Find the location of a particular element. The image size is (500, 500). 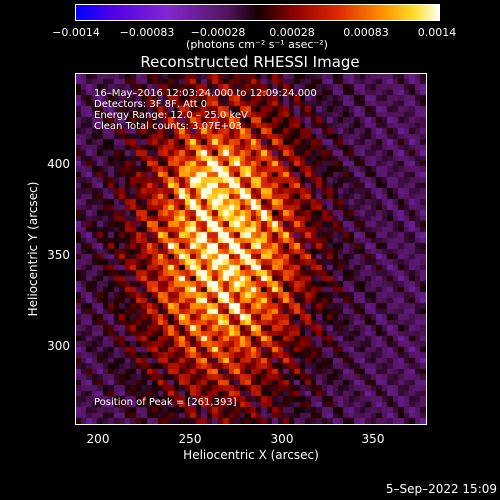

colorbar-unit-label: (photons cm⁻² s⁻¹ asec⁻²) is located at coordinates (257, 44).